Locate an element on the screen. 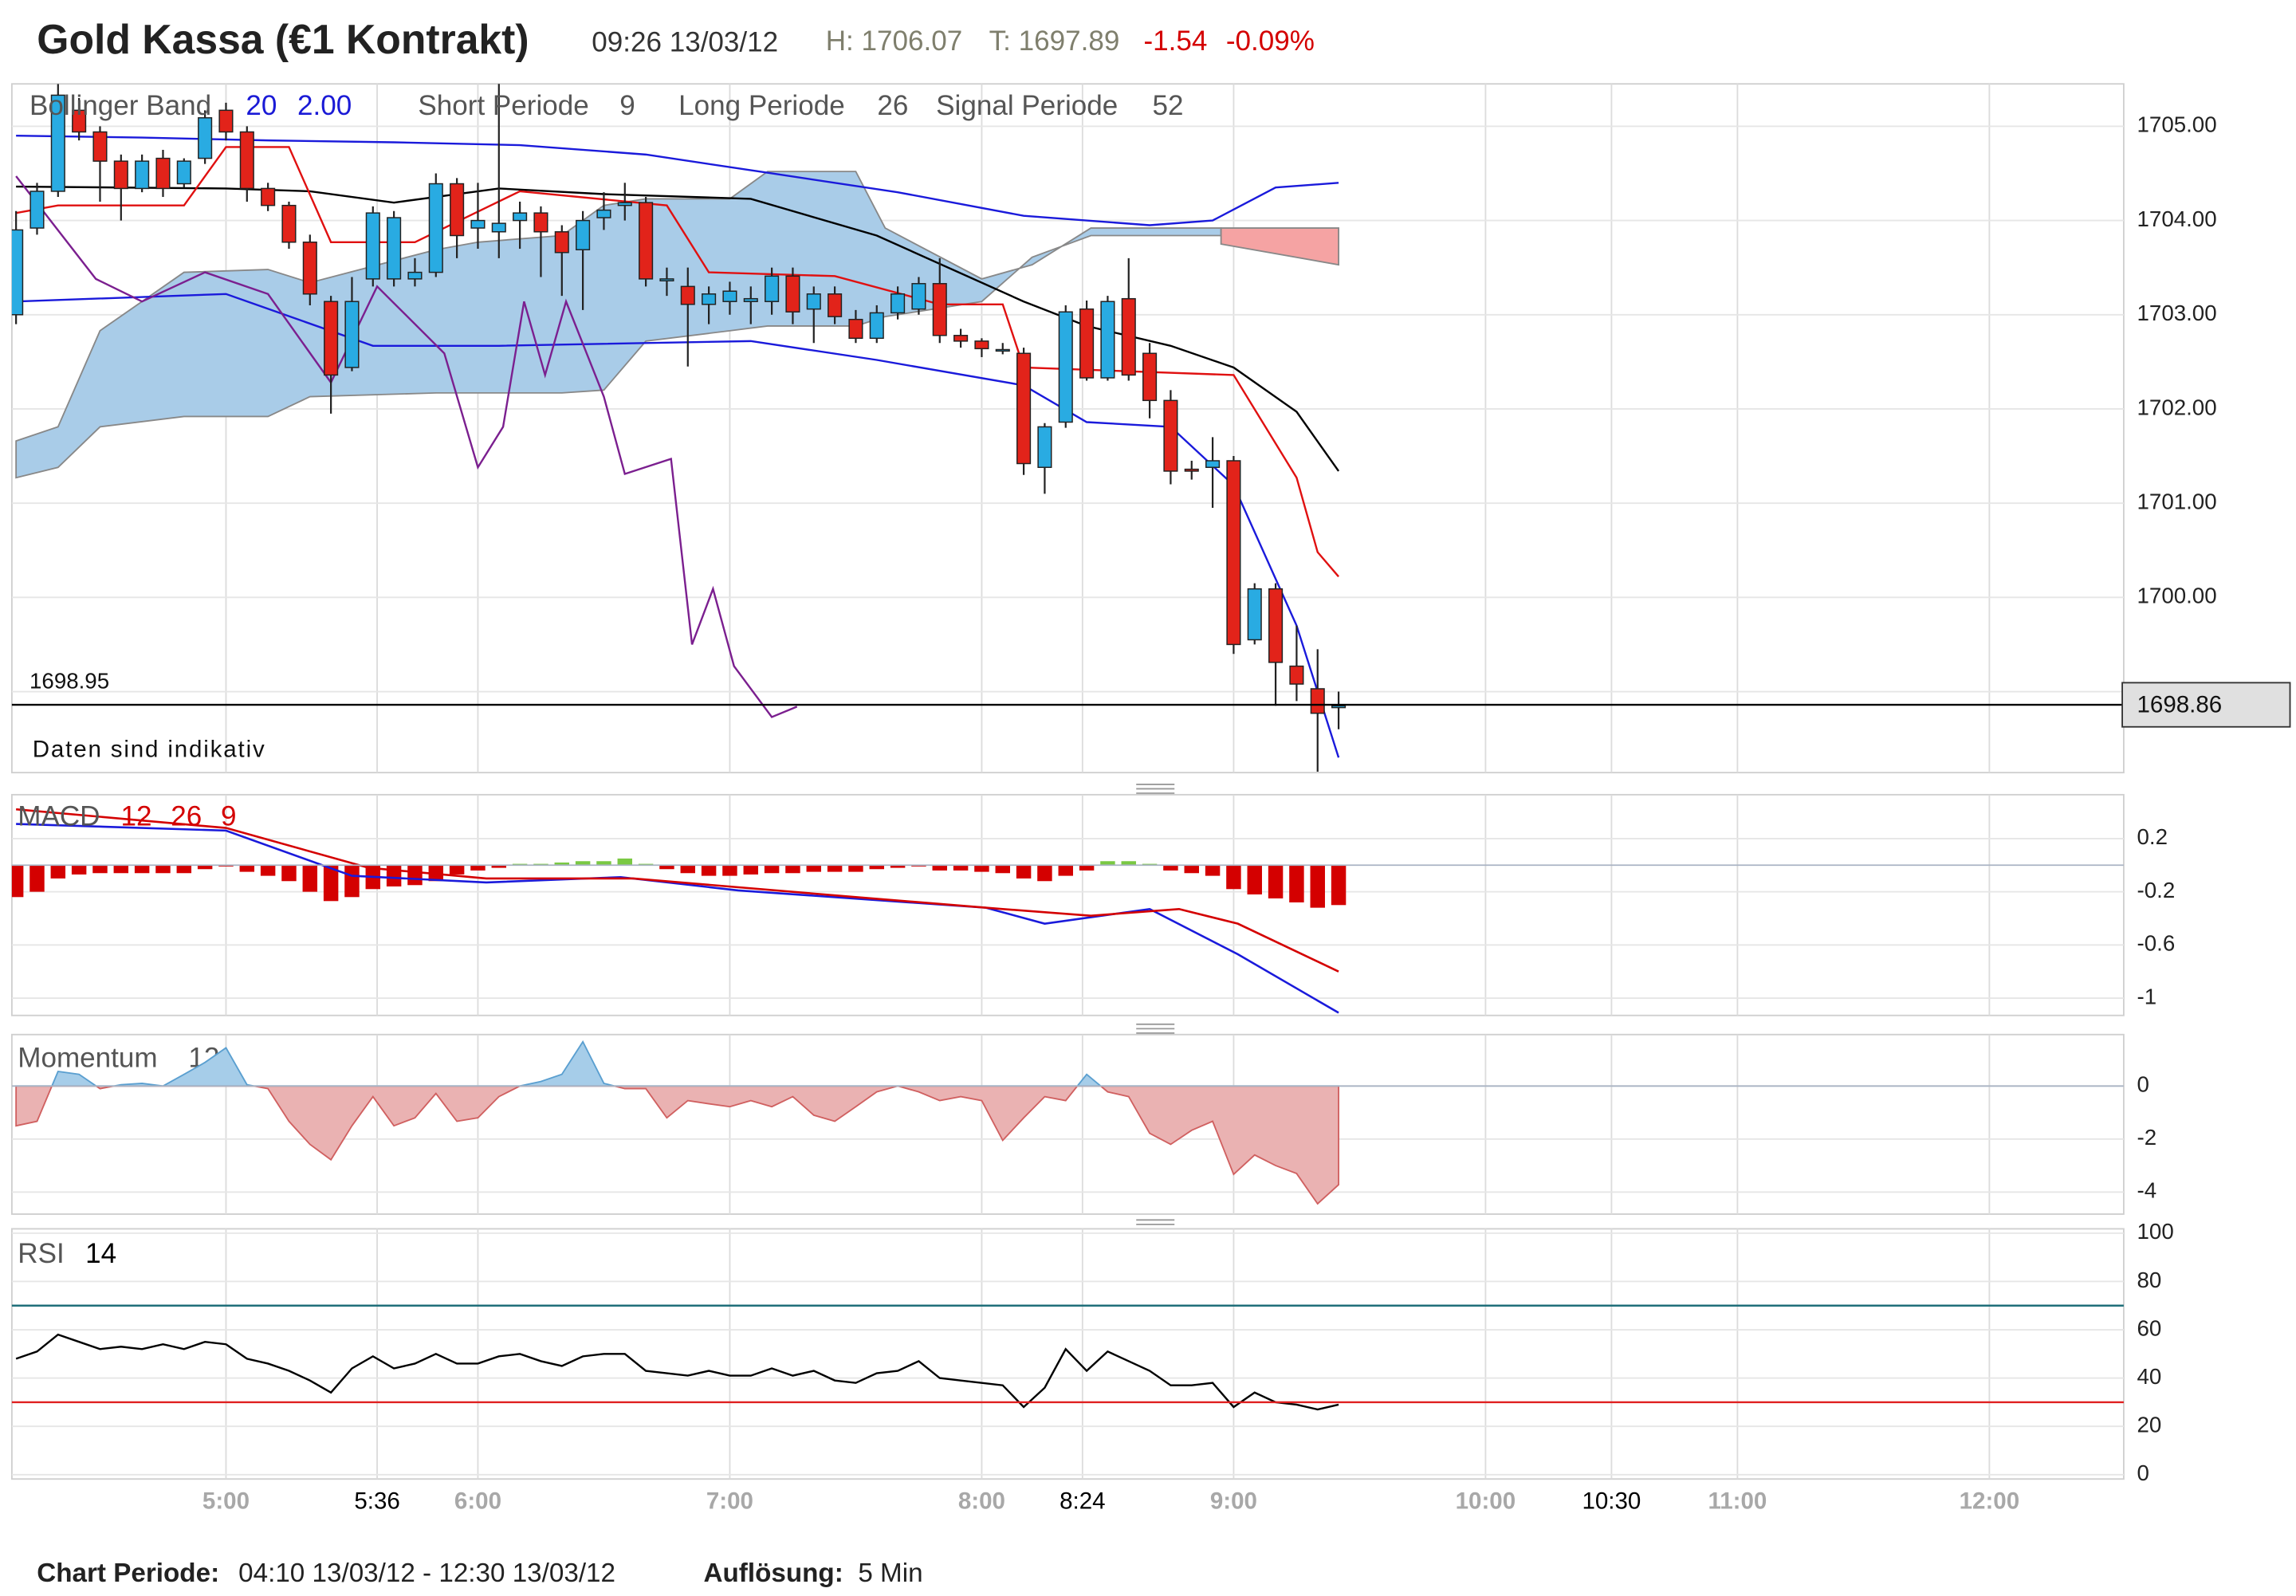 The height and width of the screenshot is (1596, 2296). y-tick-label: 1704.00 is located at coordinates (2177, 218).